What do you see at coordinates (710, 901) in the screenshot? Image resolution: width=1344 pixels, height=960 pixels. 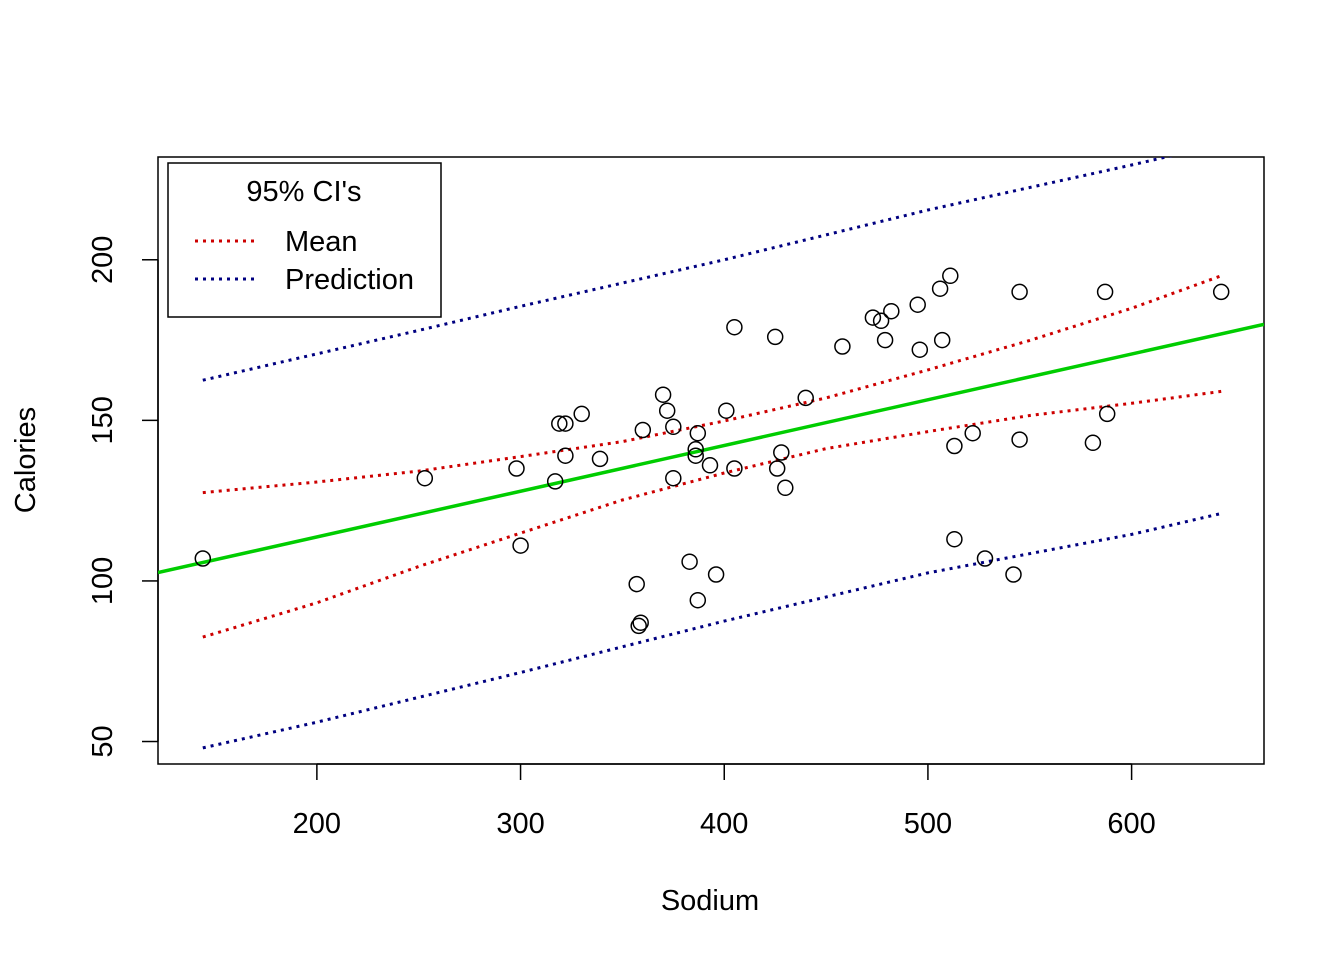 I see `x-axis-title: Sodium` at bounding box center [710, 901].